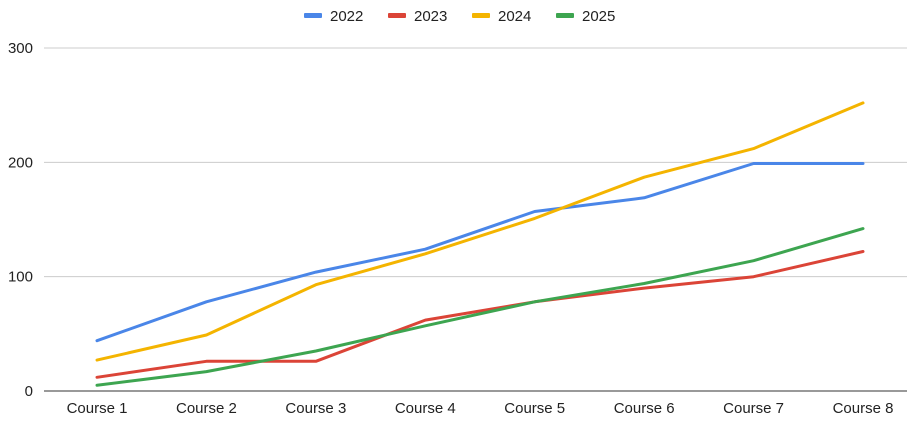 This screenshot has height=433, width=907. Describe the element at coordinates (598, 16) in the screenshot. I see `legend-label: 2025` at that location.